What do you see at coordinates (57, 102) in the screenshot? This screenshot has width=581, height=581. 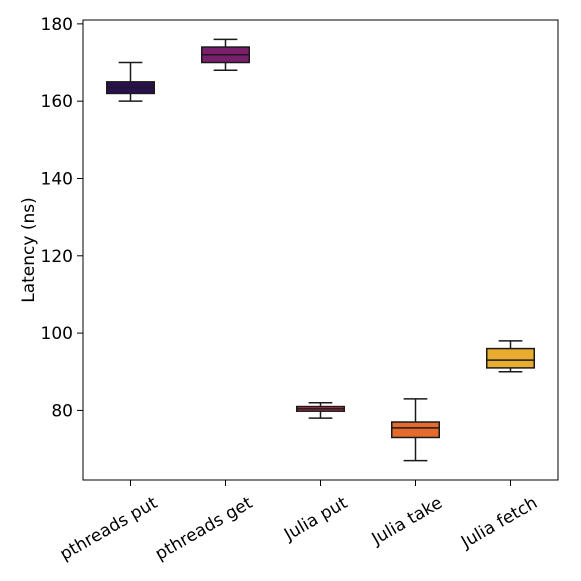 I see `y-tick-label-160: 160` at bounding box center [57, 102].